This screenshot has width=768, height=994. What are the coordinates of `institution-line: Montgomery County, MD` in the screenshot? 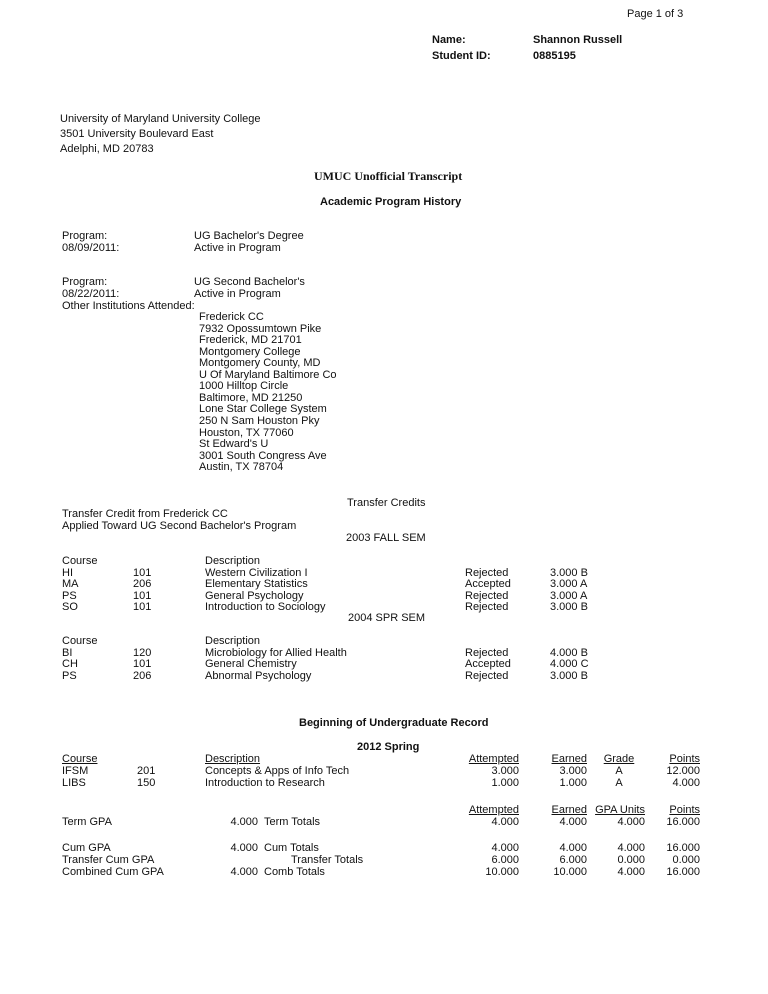 It's located at (260, 363).